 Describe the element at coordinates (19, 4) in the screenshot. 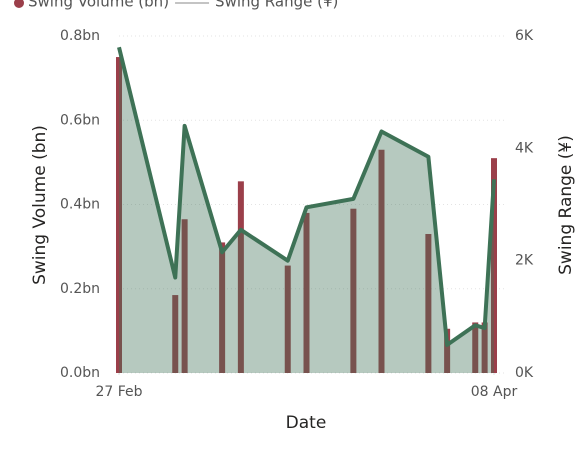

I see `legend-marker` at that location.